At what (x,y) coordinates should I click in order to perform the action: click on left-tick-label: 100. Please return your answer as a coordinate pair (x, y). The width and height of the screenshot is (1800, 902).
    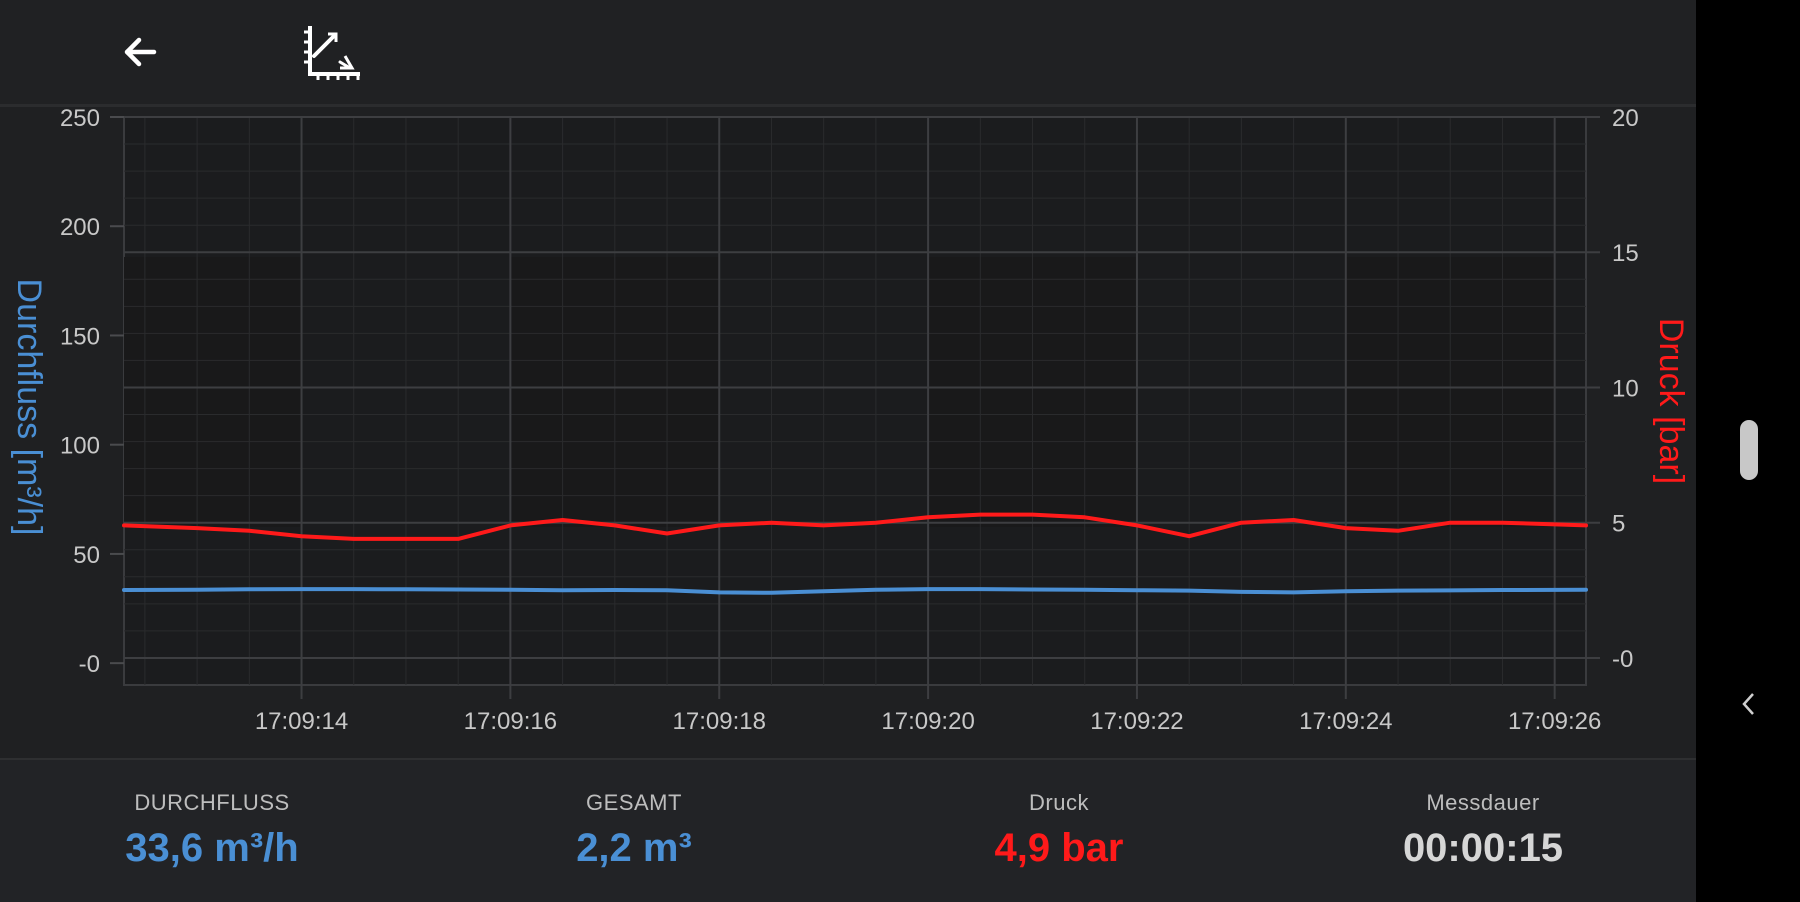
    Looking at the image, I should click on (80, 446).